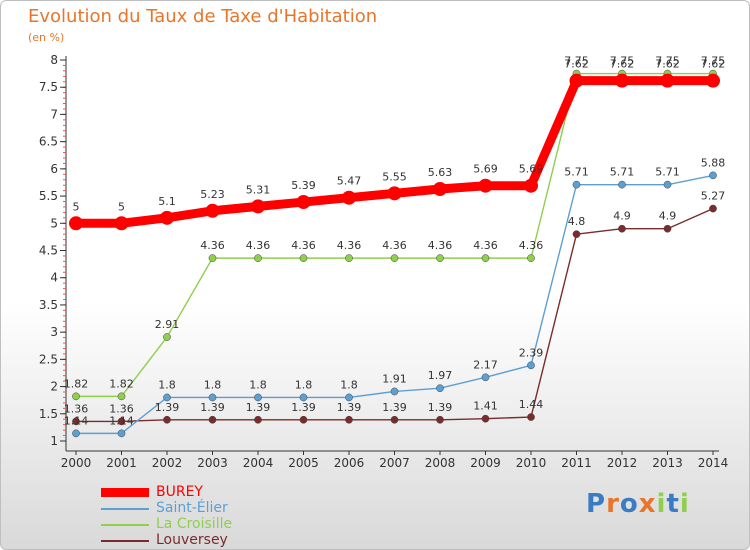  Describe the element at coordinates (349, 181) in the screenshot. I see `data-label: 5.47` at that location.